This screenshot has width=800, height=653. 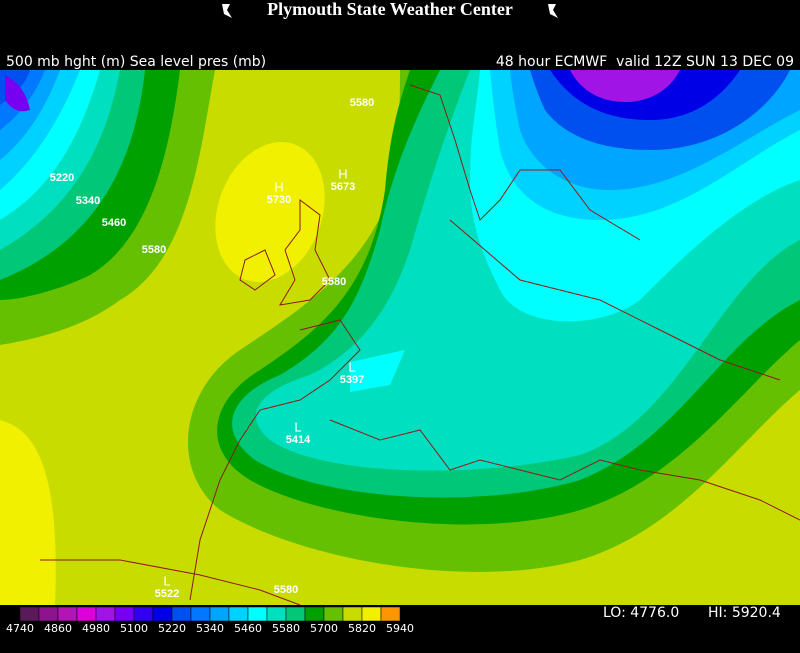 I want to click on legend-label: 5220, so click(x=172, y=628).